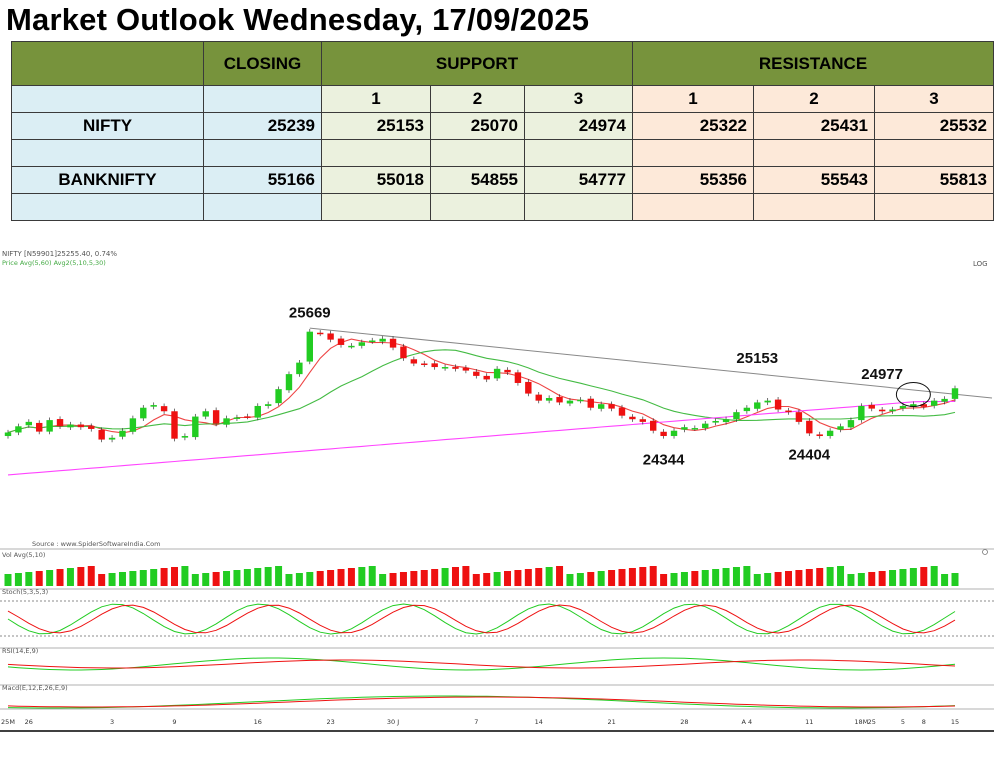 This screenshot has height=759, width=994. I want to click on nifty-support-1: 25153, so click(376, 126).